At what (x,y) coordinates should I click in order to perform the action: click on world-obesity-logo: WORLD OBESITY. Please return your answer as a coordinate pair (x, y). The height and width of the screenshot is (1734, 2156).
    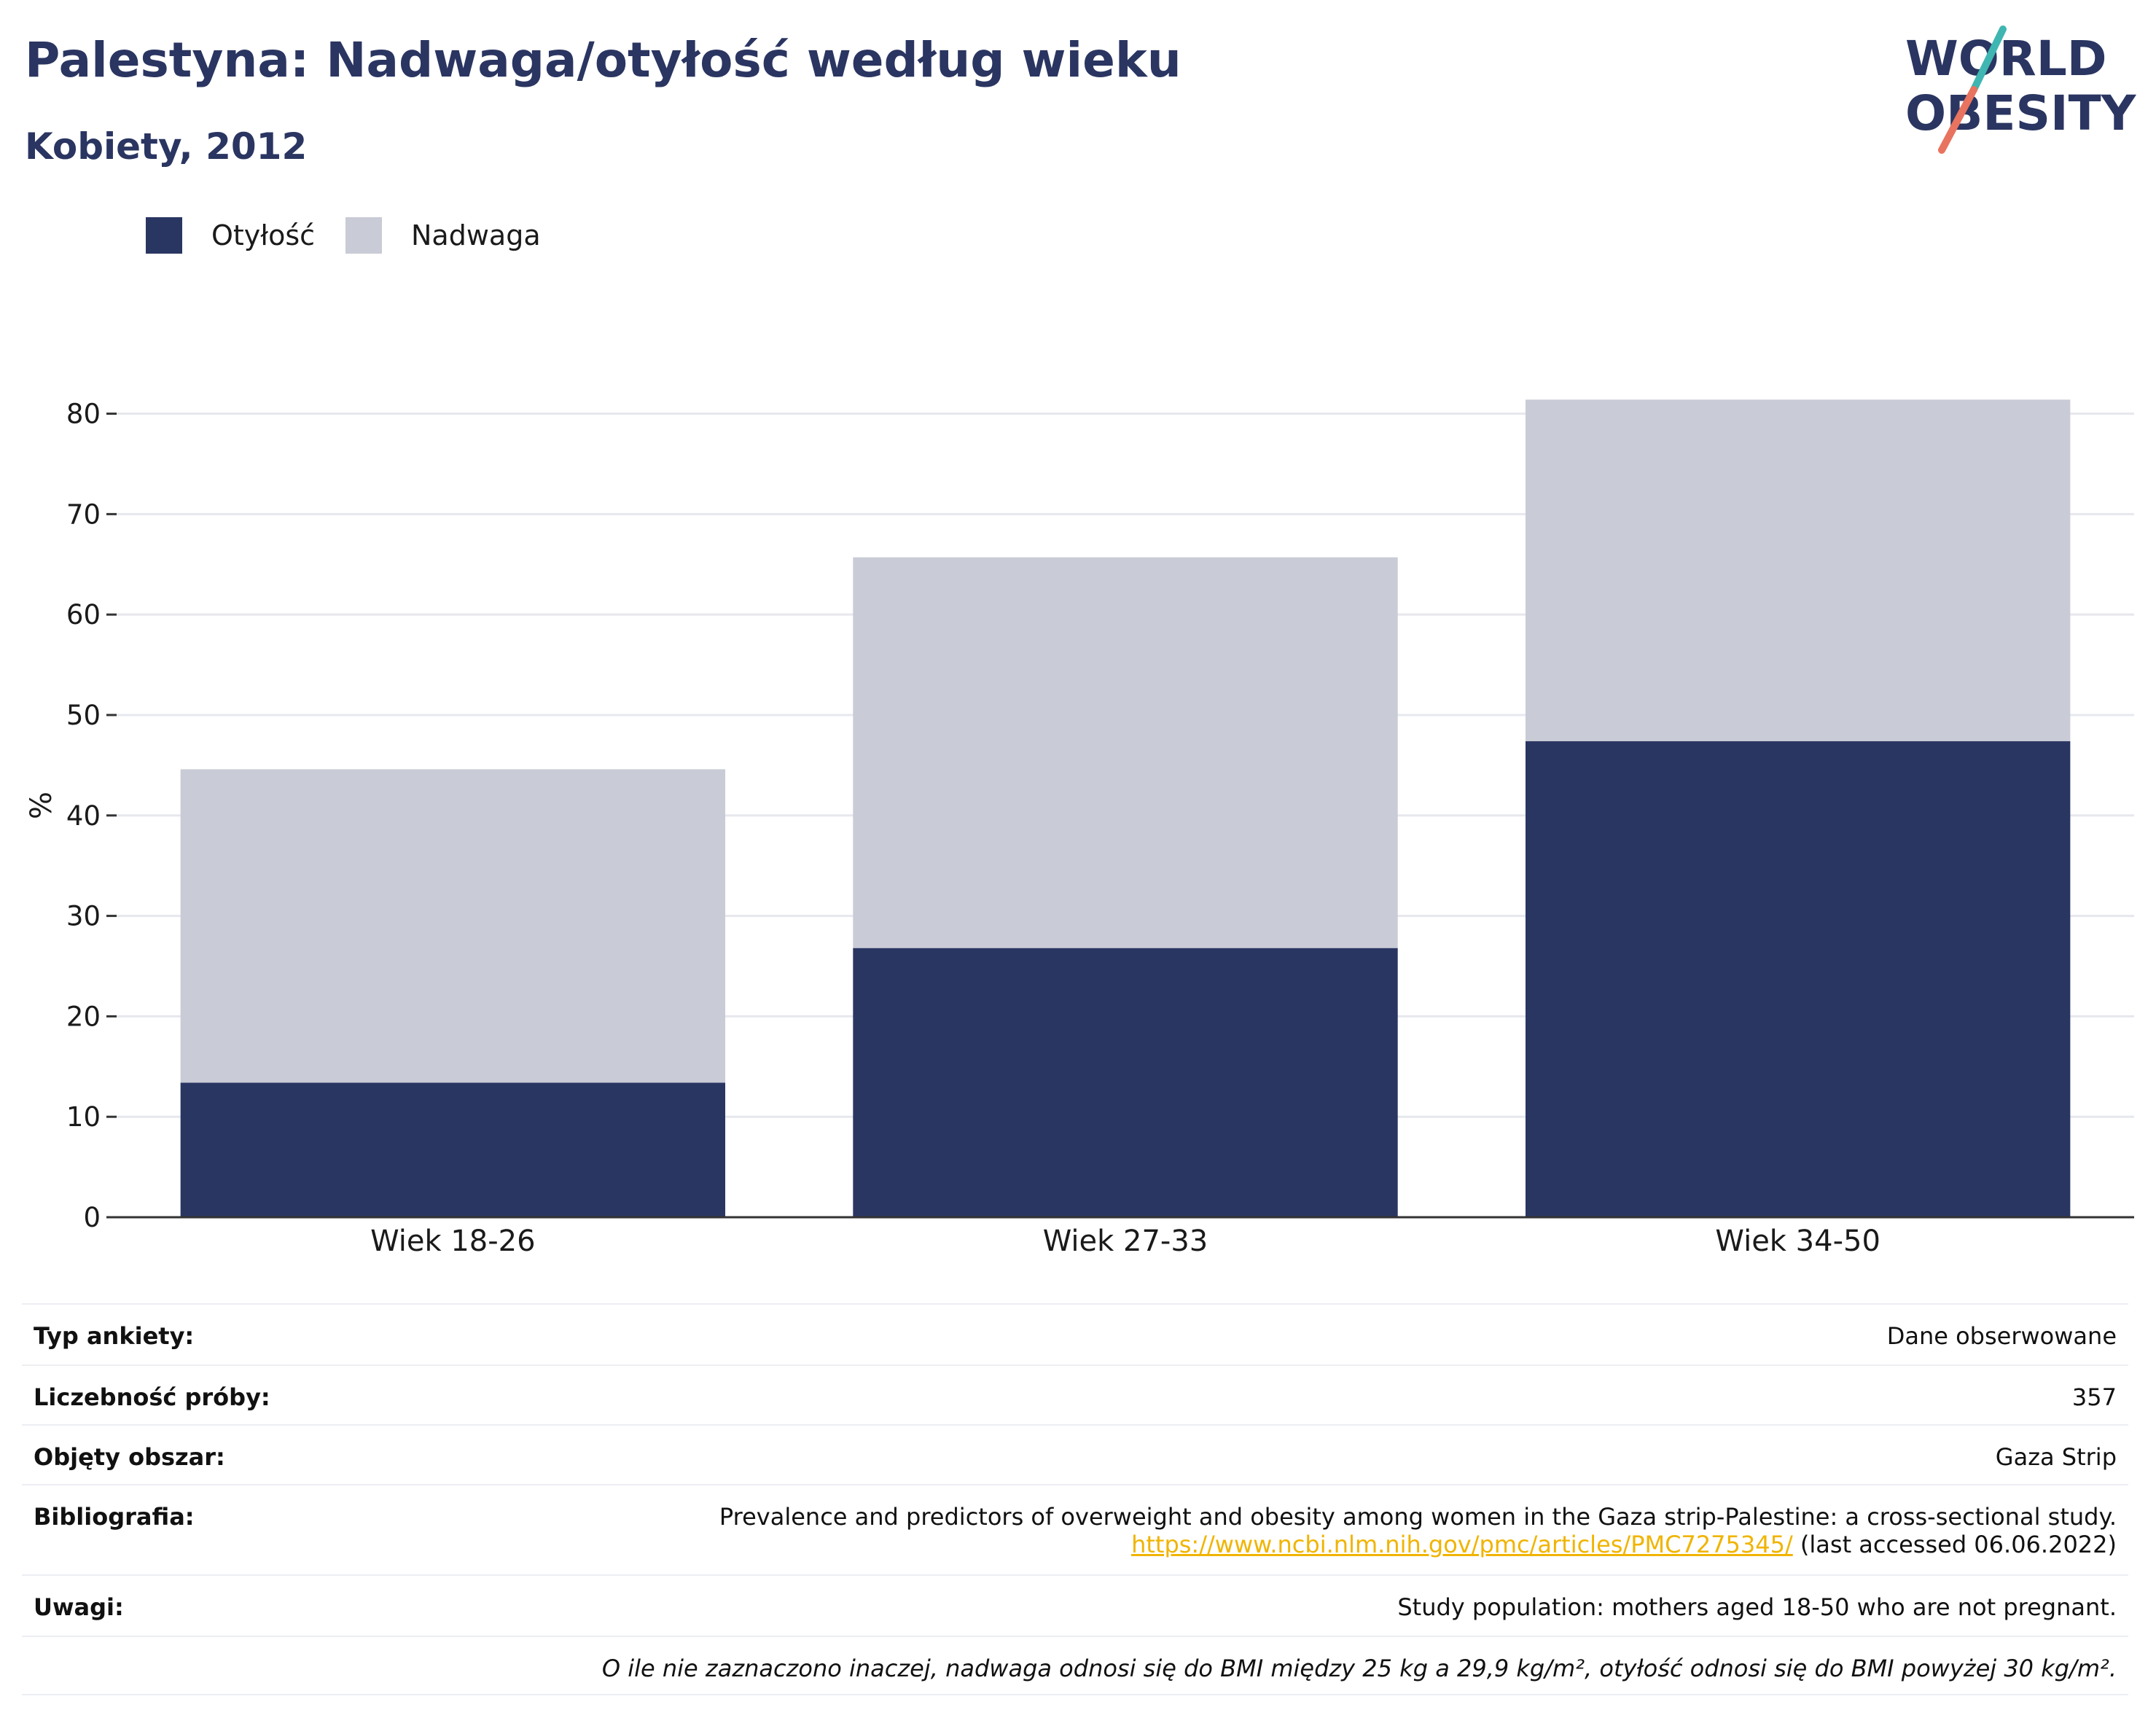
    Looking at the image, I should click on (2021, 90).